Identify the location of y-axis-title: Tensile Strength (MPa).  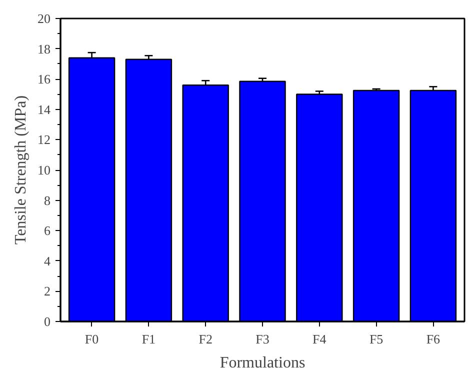
(21, 170).